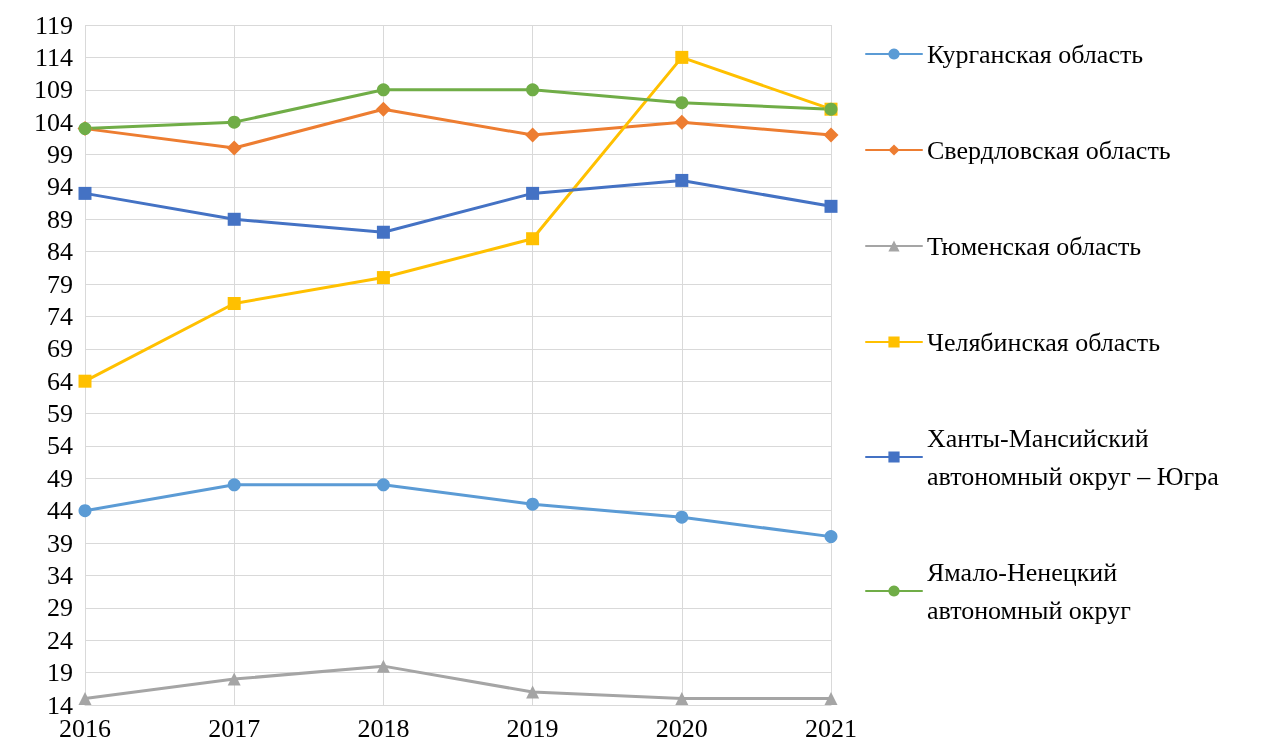 This screenshot has width=1282, height=755. I want to click on y-tick-label: 99, so click(60, 155).